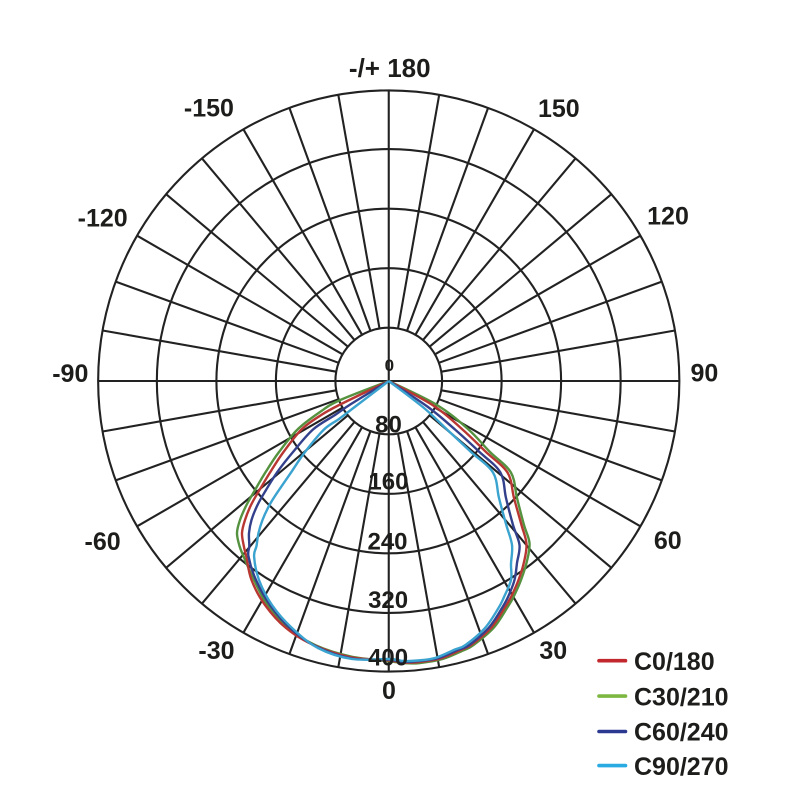  I want to click on svg-text: 400, so click(388, 658).